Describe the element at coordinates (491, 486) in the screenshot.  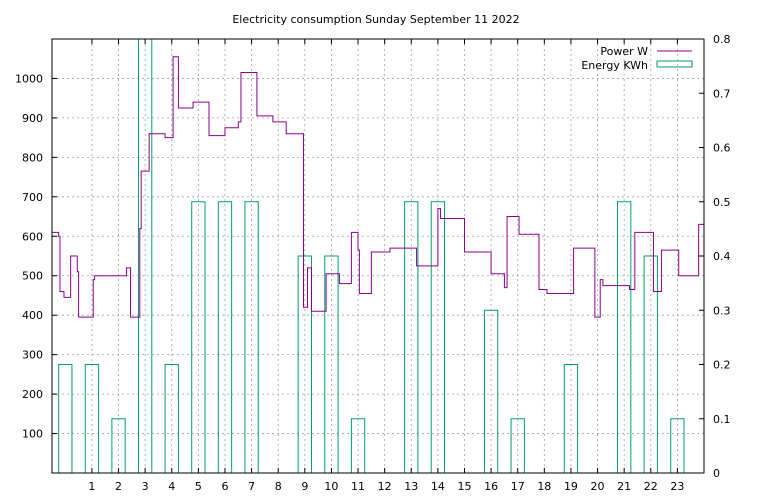
I see `x-tick-label: 16` at that location.